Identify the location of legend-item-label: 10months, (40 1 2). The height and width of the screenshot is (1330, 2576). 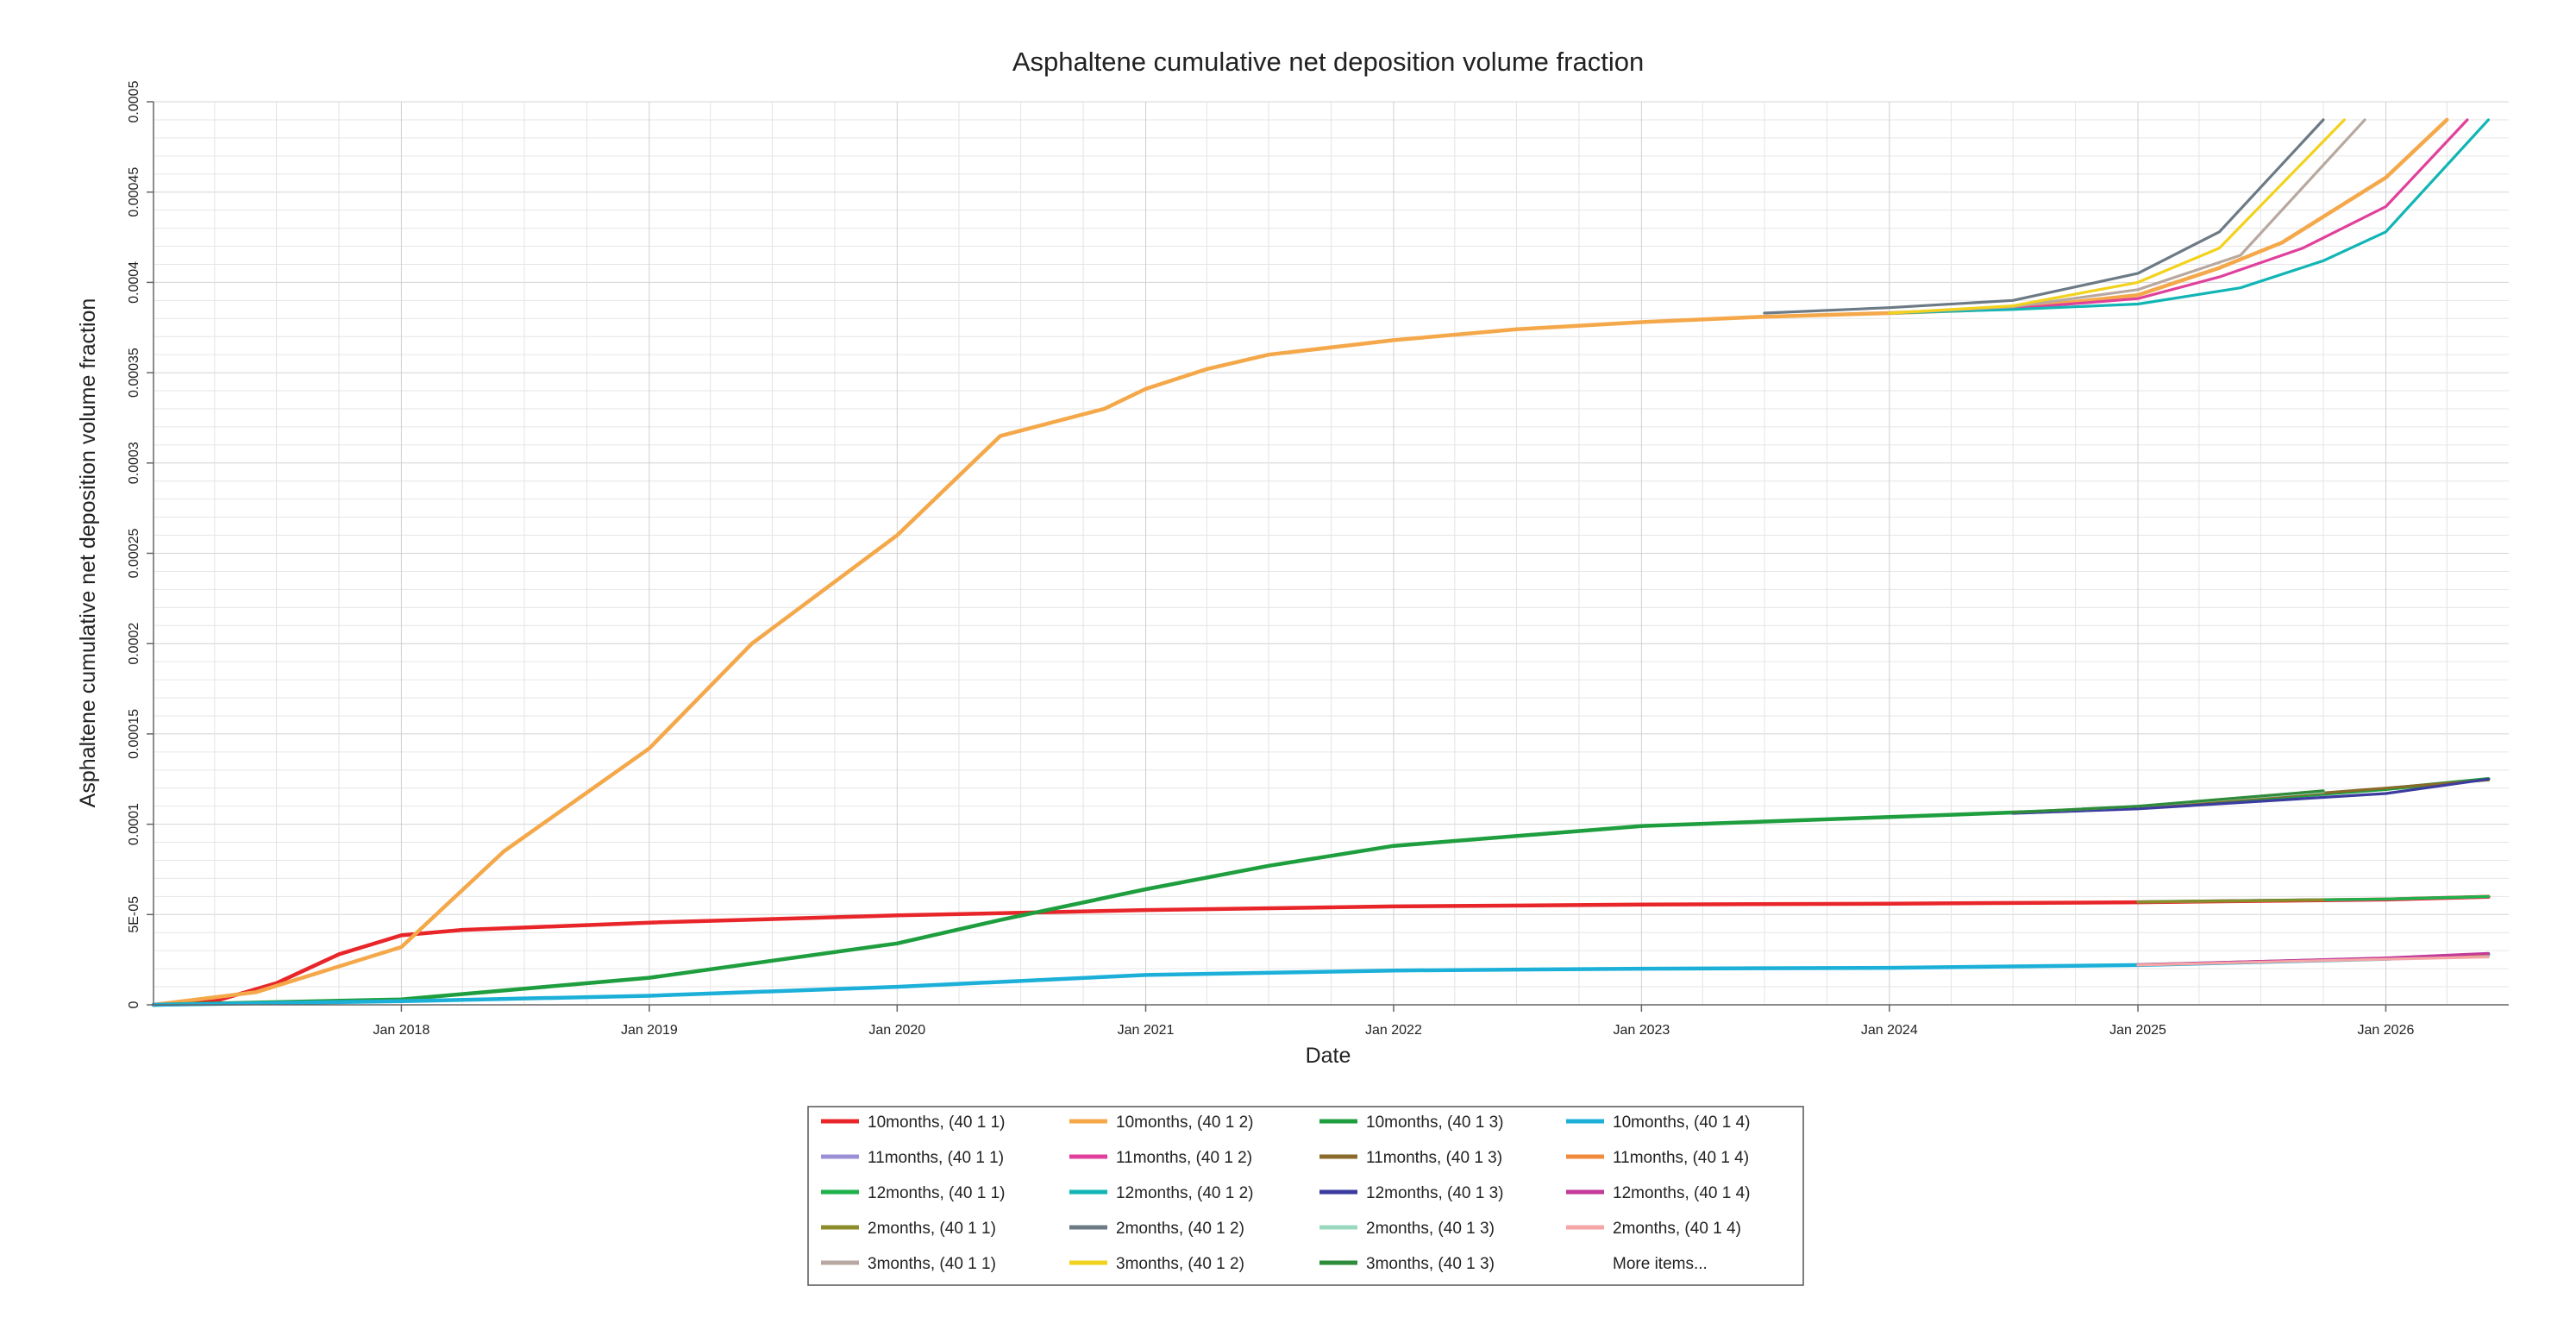
(1184, 1123).